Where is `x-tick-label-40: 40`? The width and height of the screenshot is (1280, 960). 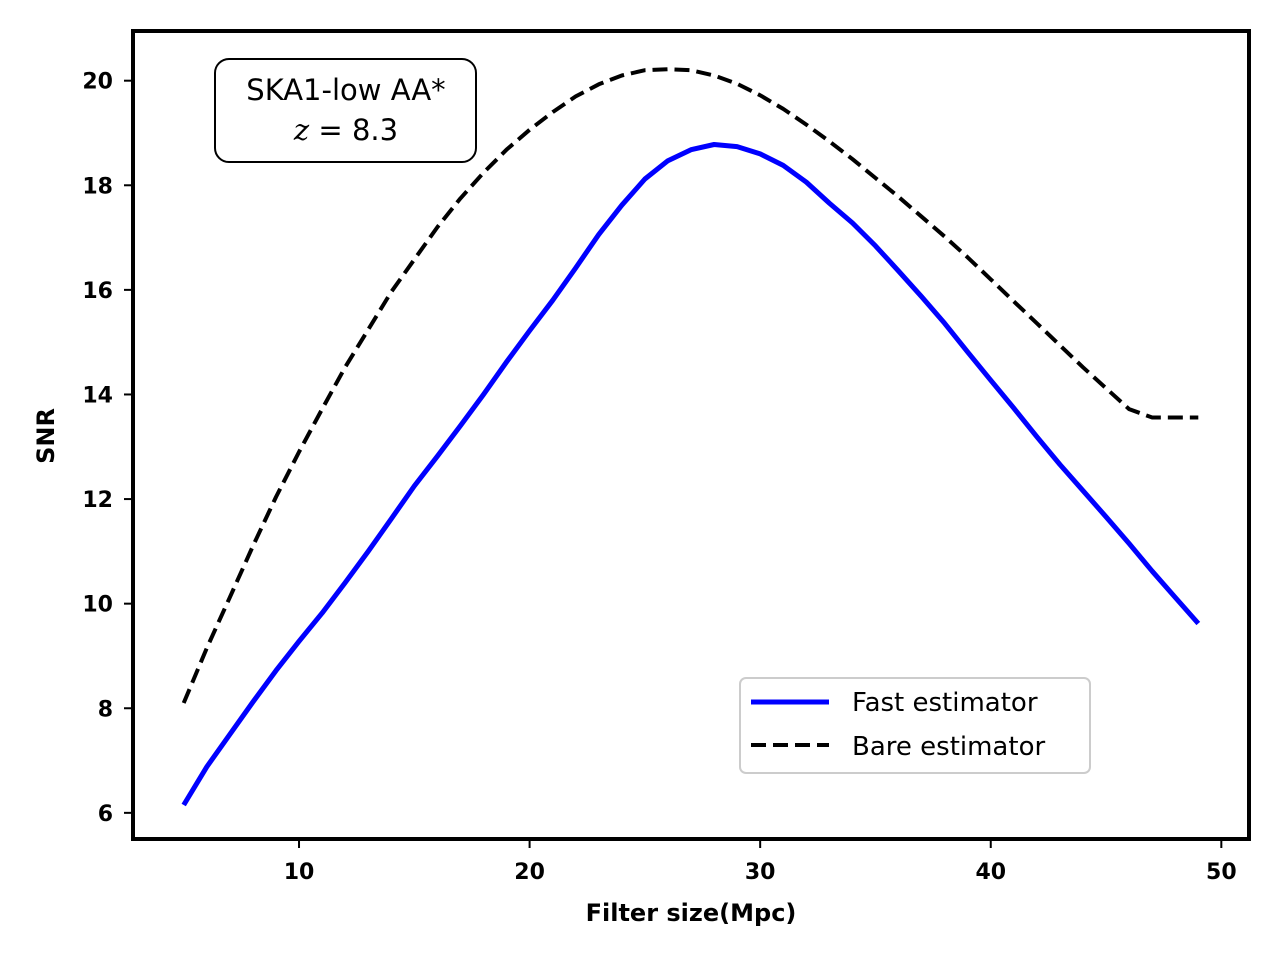 x-tick-label-40: 40 is located at coordinates (990, 872).